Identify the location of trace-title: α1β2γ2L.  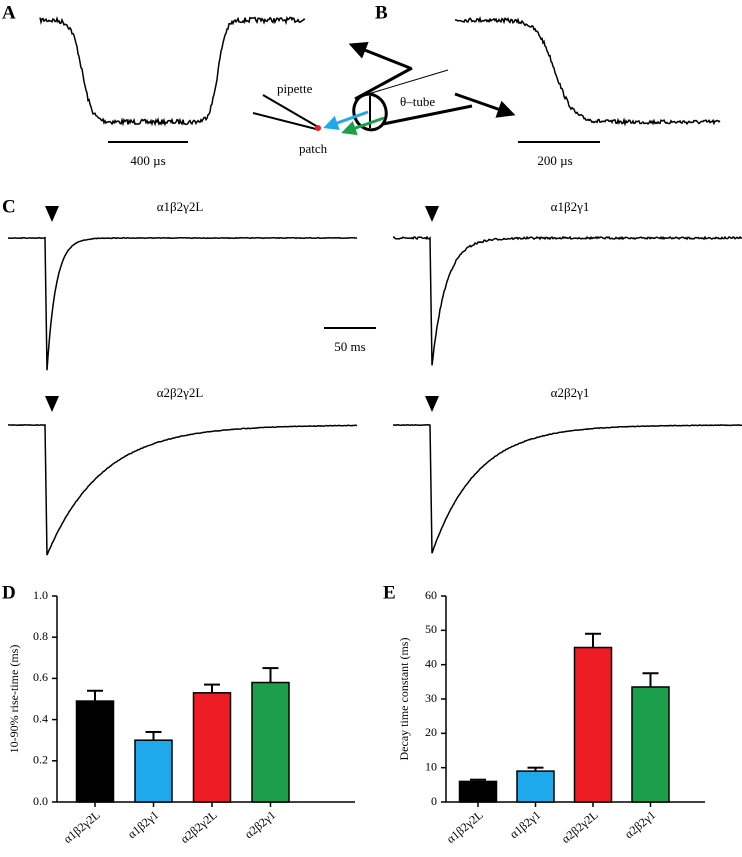
(180, 206).